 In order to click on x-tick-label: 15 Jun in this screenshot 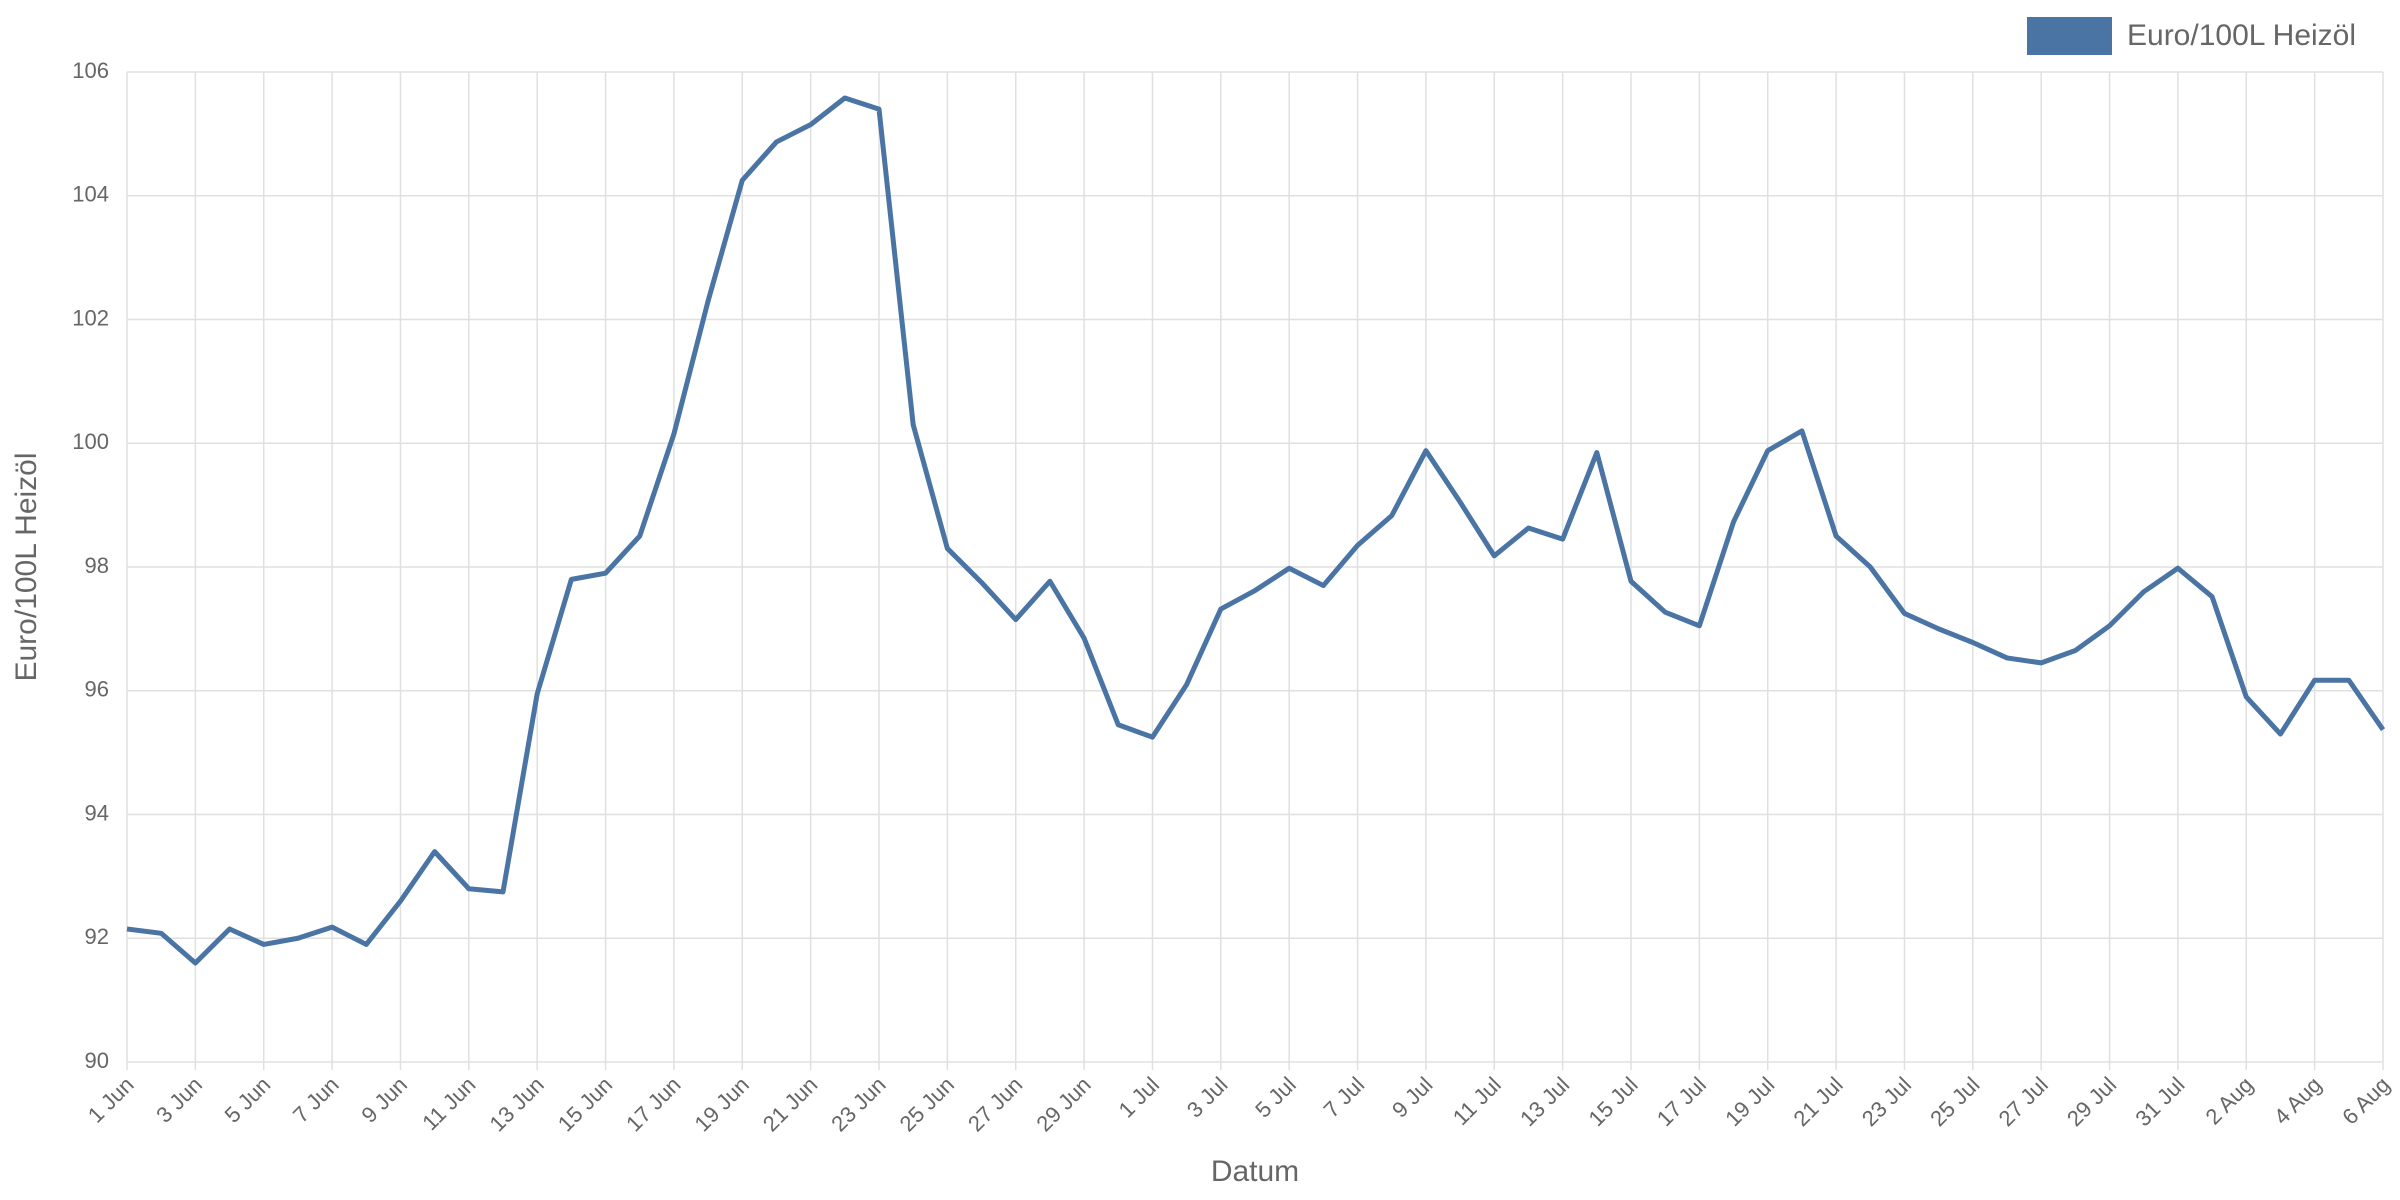, I will do `click(585, 1104)`.